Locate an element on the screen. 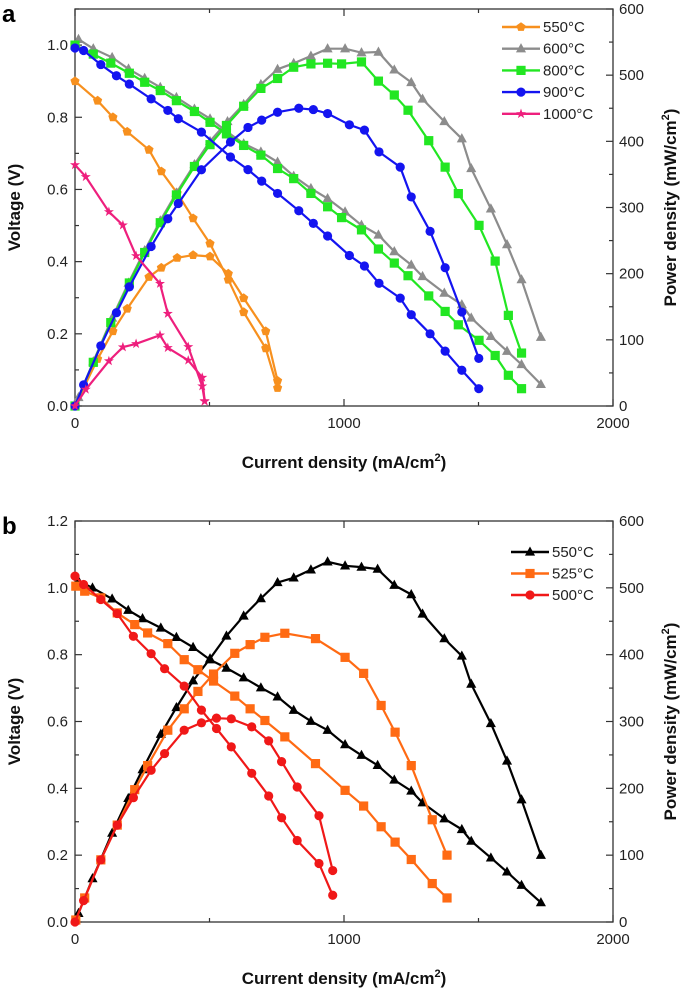 The image size is (685, 992). x-tick-label: 2000 is located at coordinates (612, 423).